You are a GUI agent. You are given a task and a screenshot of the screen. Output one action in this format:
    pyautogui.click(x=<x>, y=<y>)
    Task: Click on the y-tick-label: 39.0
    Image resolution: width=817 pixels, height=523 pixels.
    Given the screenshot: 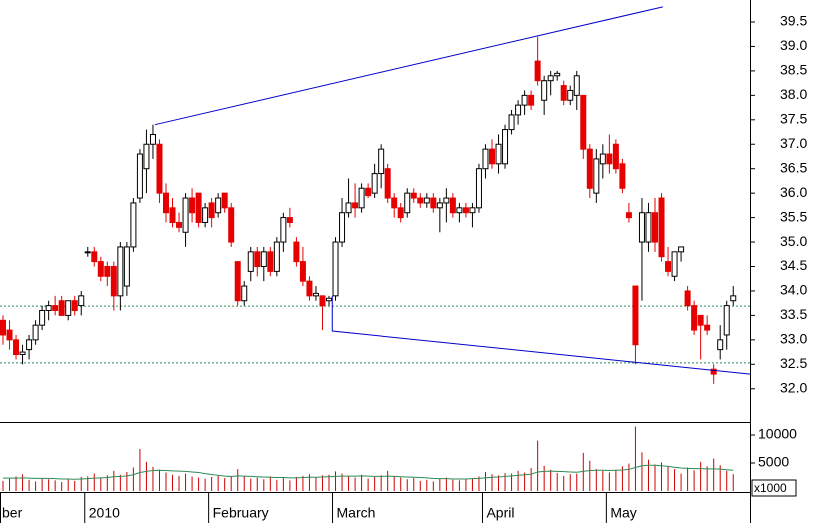 What is the action you would take?
    pyautogui.click(x=793, y=45)
    